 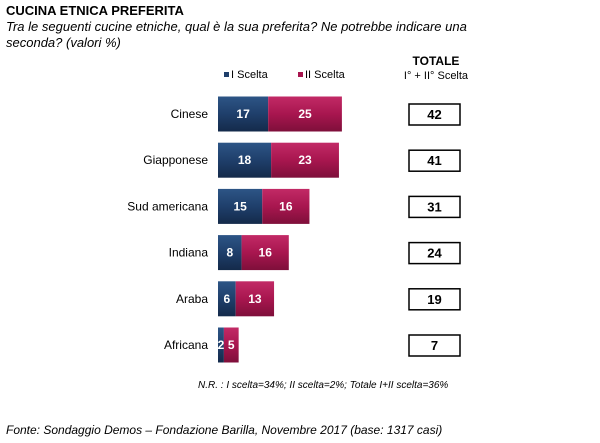 I want to click on data-label: 23, so click(x=305, y=160).